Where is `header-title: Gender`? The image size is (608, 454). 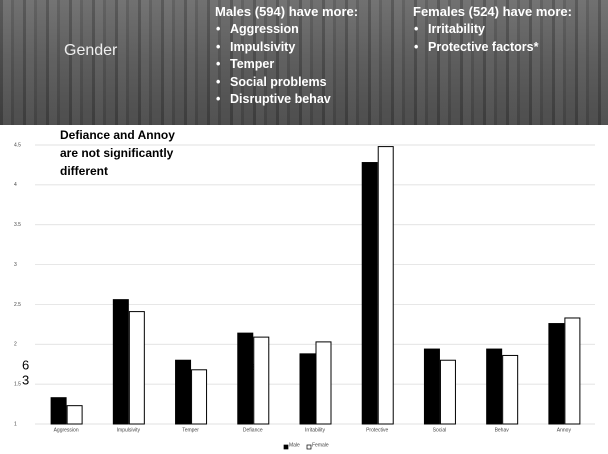 header-title: Gender is located at coordinates (91, 50).